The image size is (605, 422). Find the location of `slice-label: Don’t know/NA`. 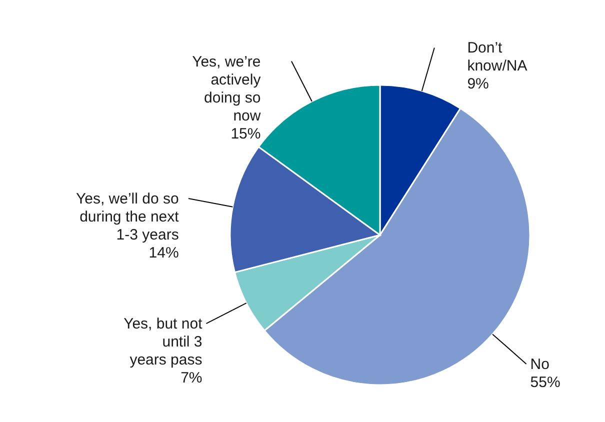

slice-label: Don’t know/NA is located at coordinates (497, 57).